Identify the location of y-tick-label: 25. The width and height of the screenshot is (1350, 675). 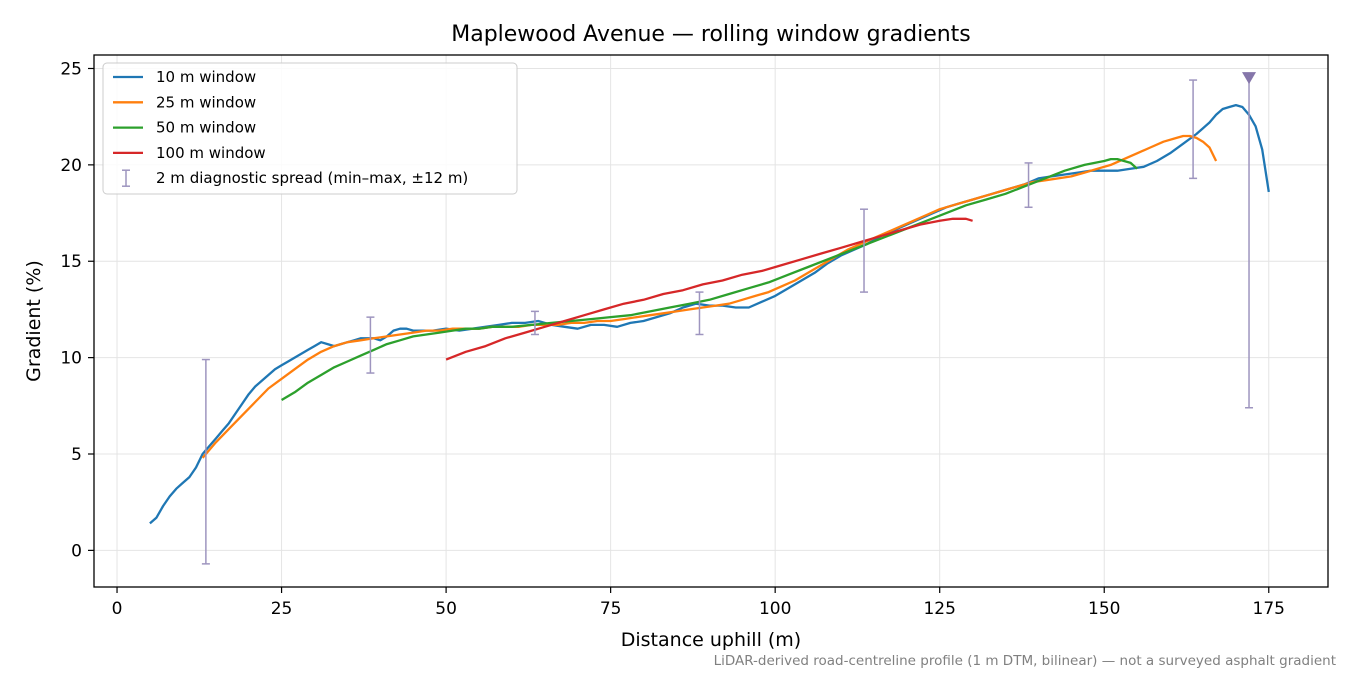
(71, 69).